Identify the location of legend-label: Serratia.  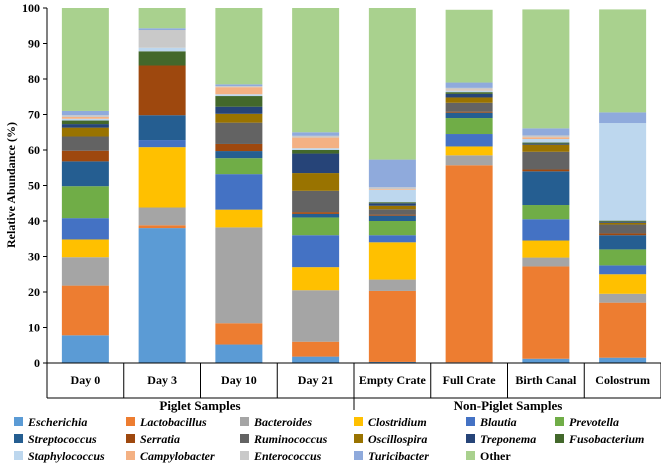
(160, 439).